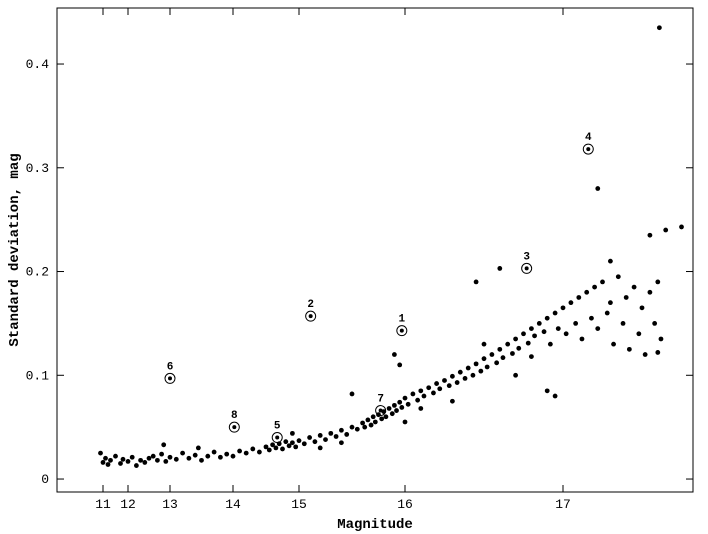 This screenshot has width=708, height=534. I want to click on y-tick-label: 0, so click(45, 479).